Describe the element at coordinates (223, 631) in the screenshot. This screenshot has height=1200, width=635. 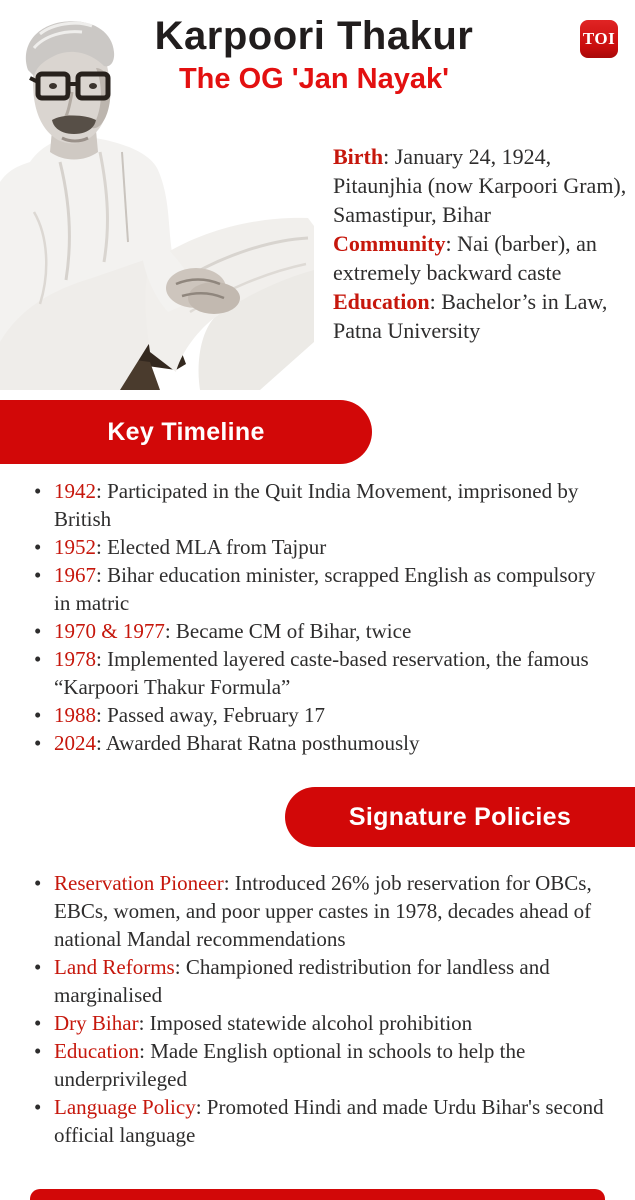
I see `timeline-item: • 1970 & 1977: Became CM of Bihar, twice` at that location.